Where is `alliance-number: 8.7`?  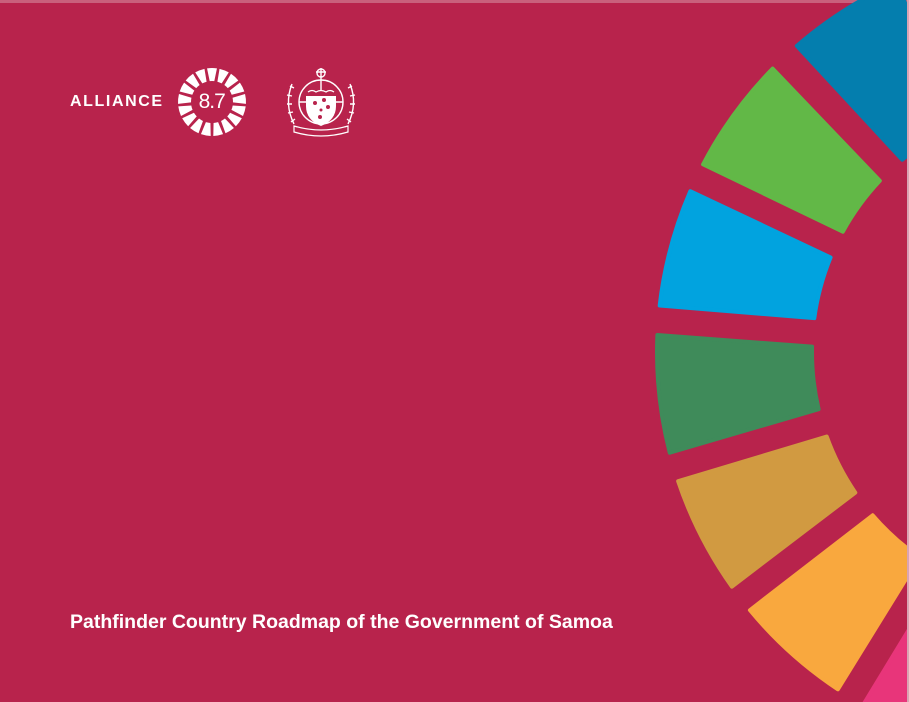 alliance-number: 8.7 is located at coordinates (212, 101).